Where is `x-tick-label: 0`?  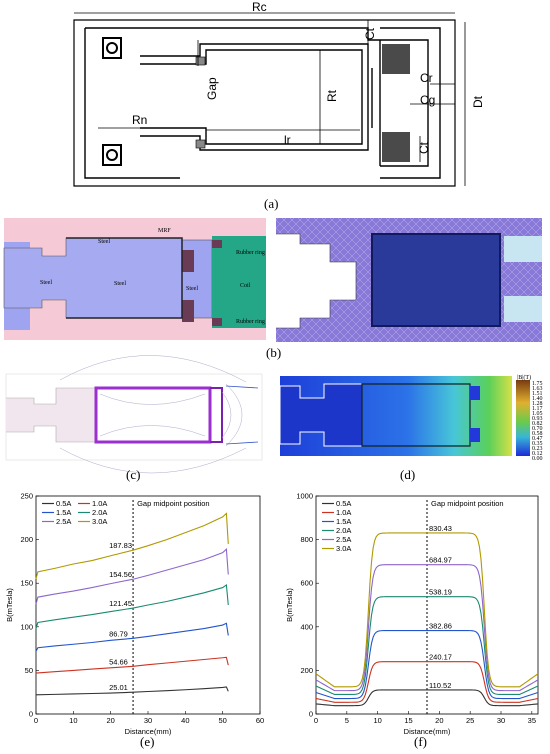
x-tick-label: 0 is located at coordinates (36, 720).